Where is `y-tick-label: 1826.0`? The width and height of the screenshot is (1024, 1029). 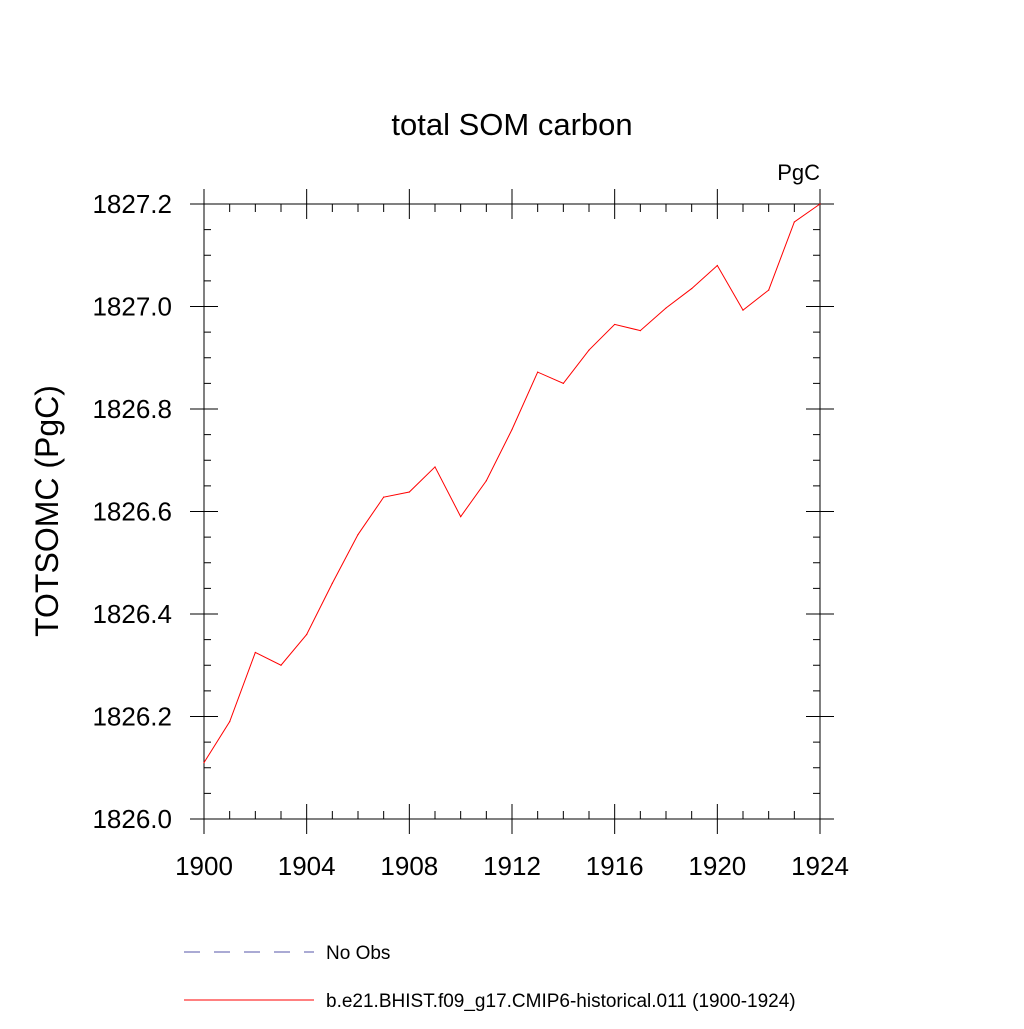 y-tick-label: 1826.0 is located at coordinates (132, 819).